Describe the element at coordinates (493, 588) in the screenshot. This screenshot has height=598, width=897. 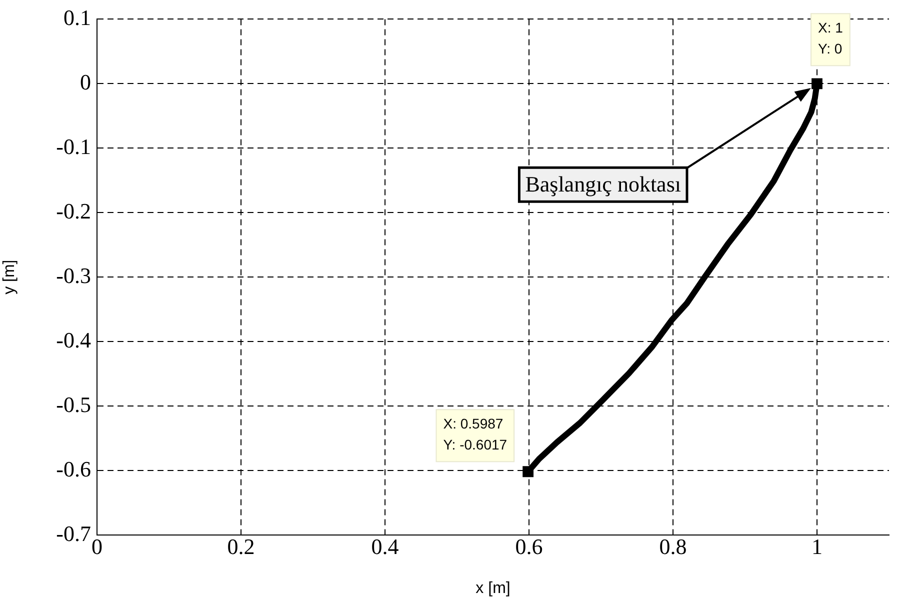
I see `x-axis-title: x [m]` at that location.